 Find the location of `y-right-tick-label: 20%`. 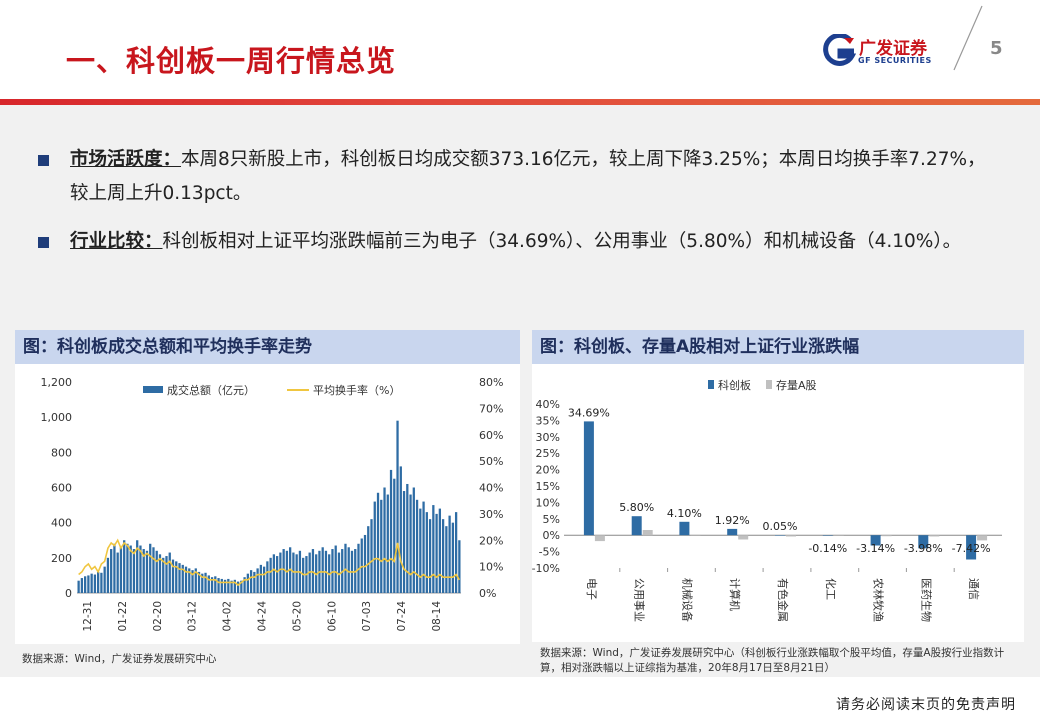

y-right-tick-label: 20% is located at coordinates (491, 540).